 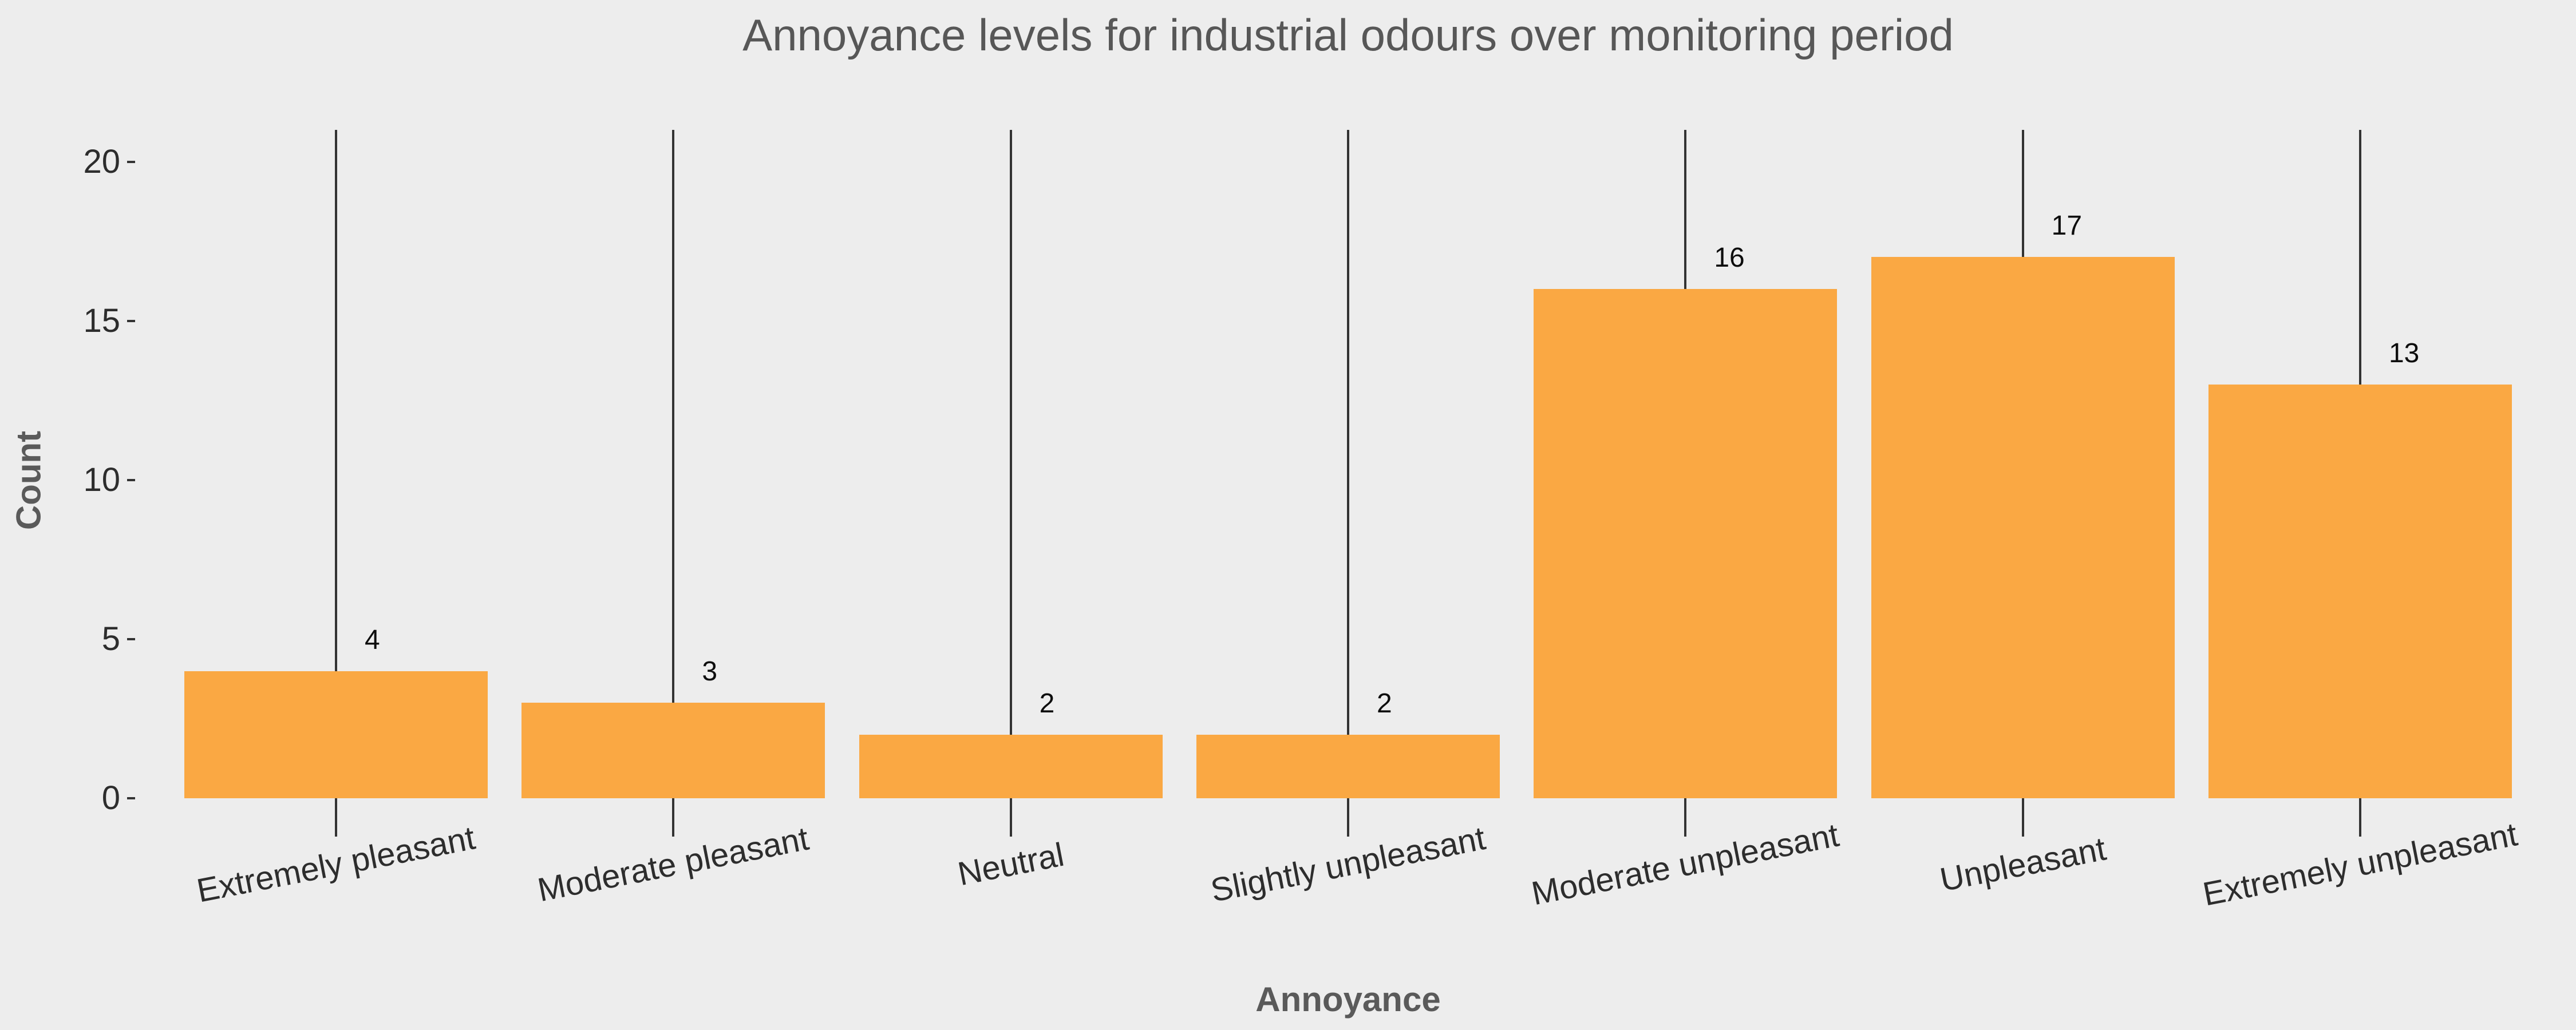 I want to click on bar-value-label: 4, so click(x=372, y=639).